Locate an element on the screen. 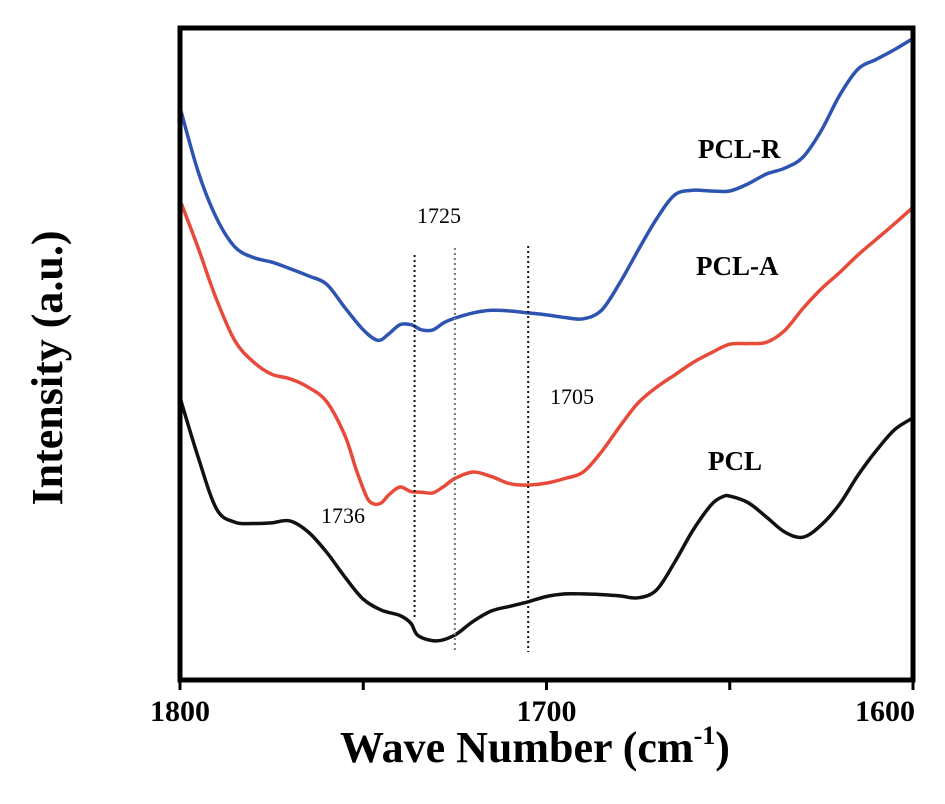  annotation-1725: 1725 is located at coordinates (439, 215).